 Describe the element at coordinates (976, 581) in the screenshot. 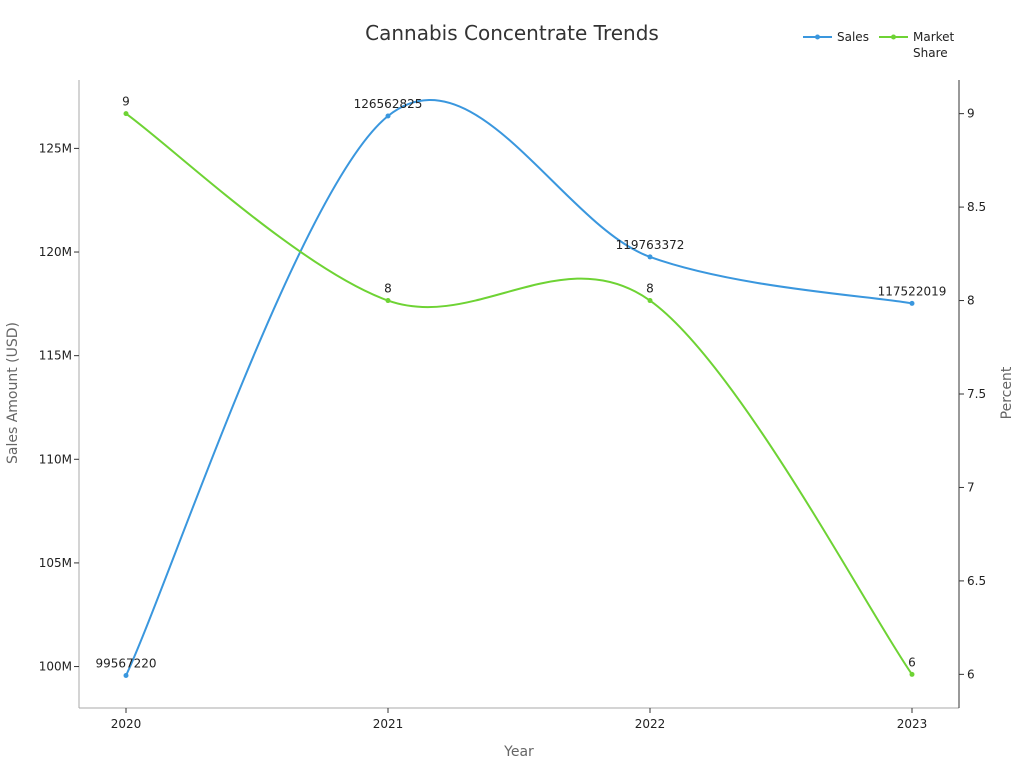

I see `y2-tick-label: 6.5` at that location.